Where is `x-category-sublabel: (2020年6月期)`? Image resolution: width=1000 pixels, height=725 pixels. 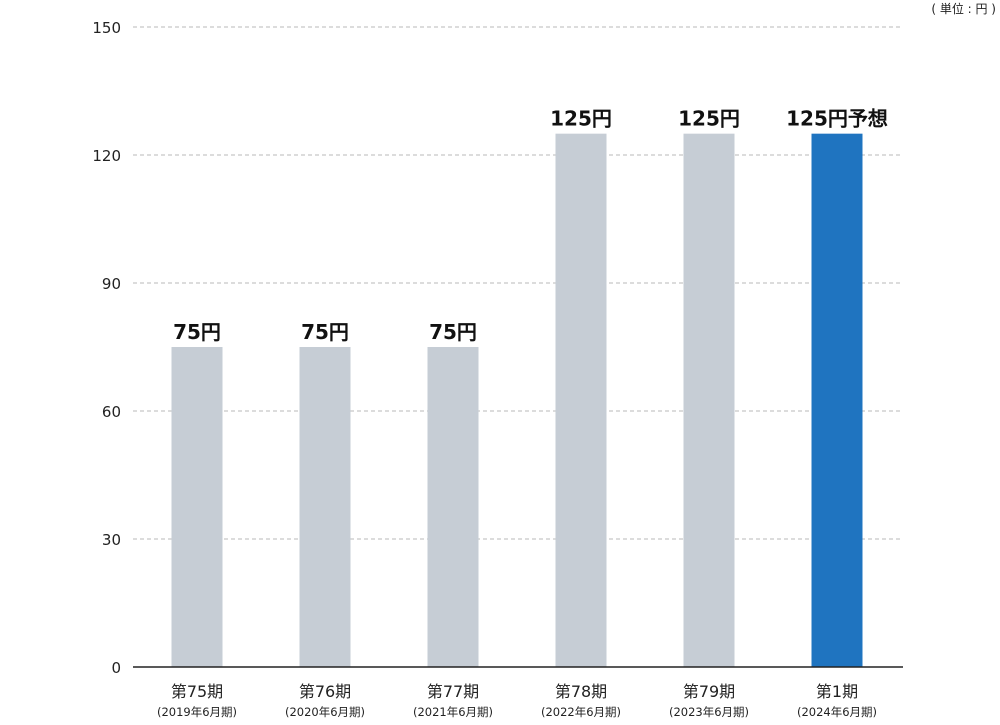 x-category-sublabel: (2020年6月期) is located at coordinates (325, 712).